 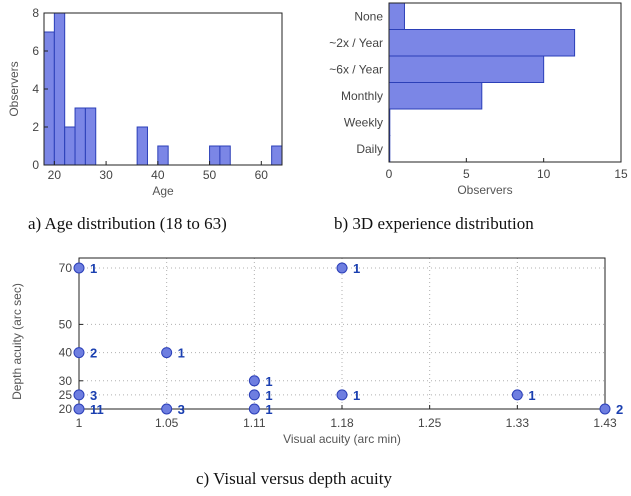 I want to click on experience-category-label: None, so click(x=368, y=16).